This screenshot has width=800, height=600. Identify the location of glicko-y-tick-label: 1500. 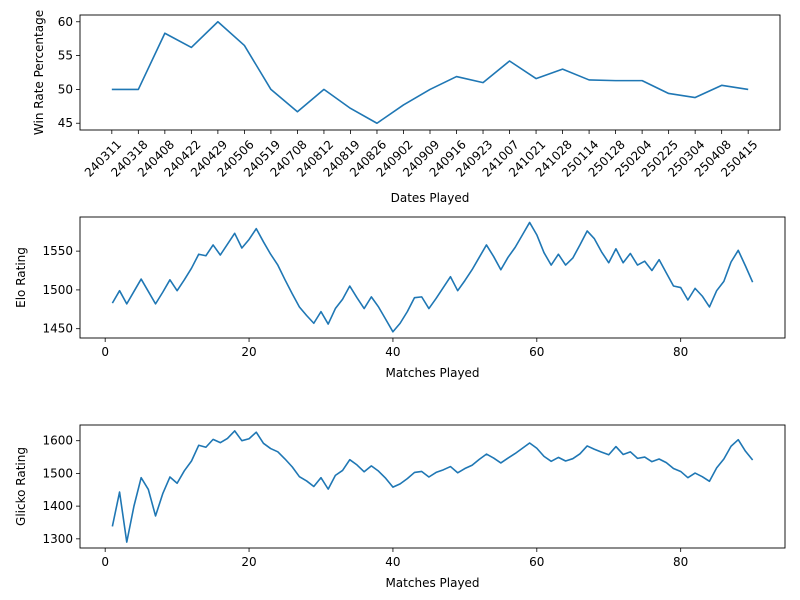
(57, 473).